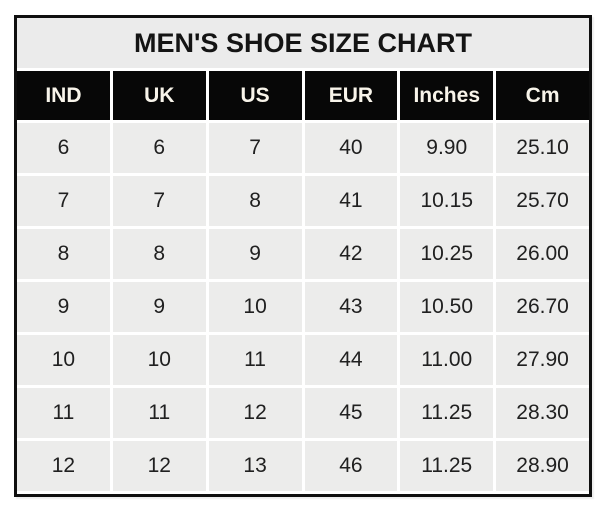 The width and height of the screenshot is (605, 521). I want to click on table-cell: 28.90, so click(542, 466).